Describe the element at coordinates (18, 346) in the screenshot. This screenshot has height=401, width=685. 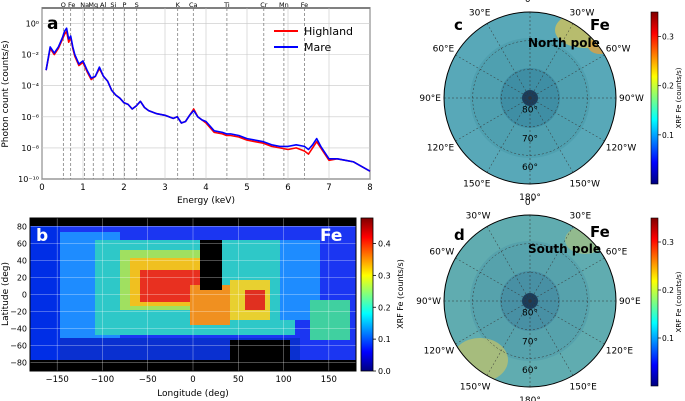
I see `fe-map-y-tick: −60` at that location.